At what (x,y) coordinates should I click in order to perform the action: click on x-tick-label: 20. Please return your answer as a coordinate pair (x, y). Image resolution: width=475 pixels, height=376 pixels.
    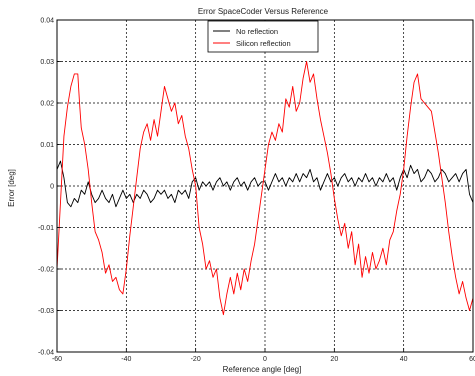
    Looking at the image, I should click on (334, 359).